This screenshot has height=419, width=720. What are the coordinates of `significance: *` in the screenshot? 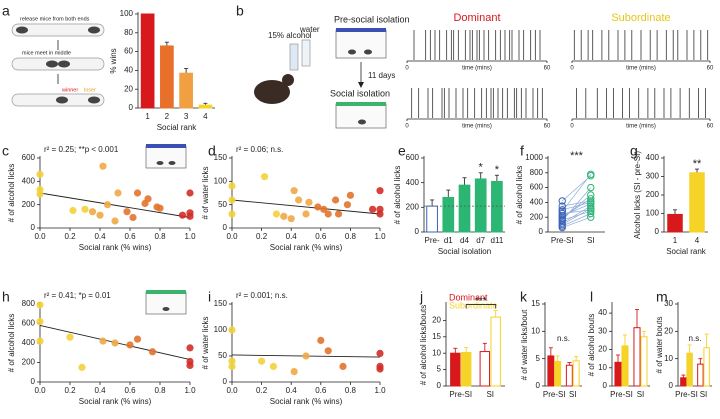 It's located at (497, 170).